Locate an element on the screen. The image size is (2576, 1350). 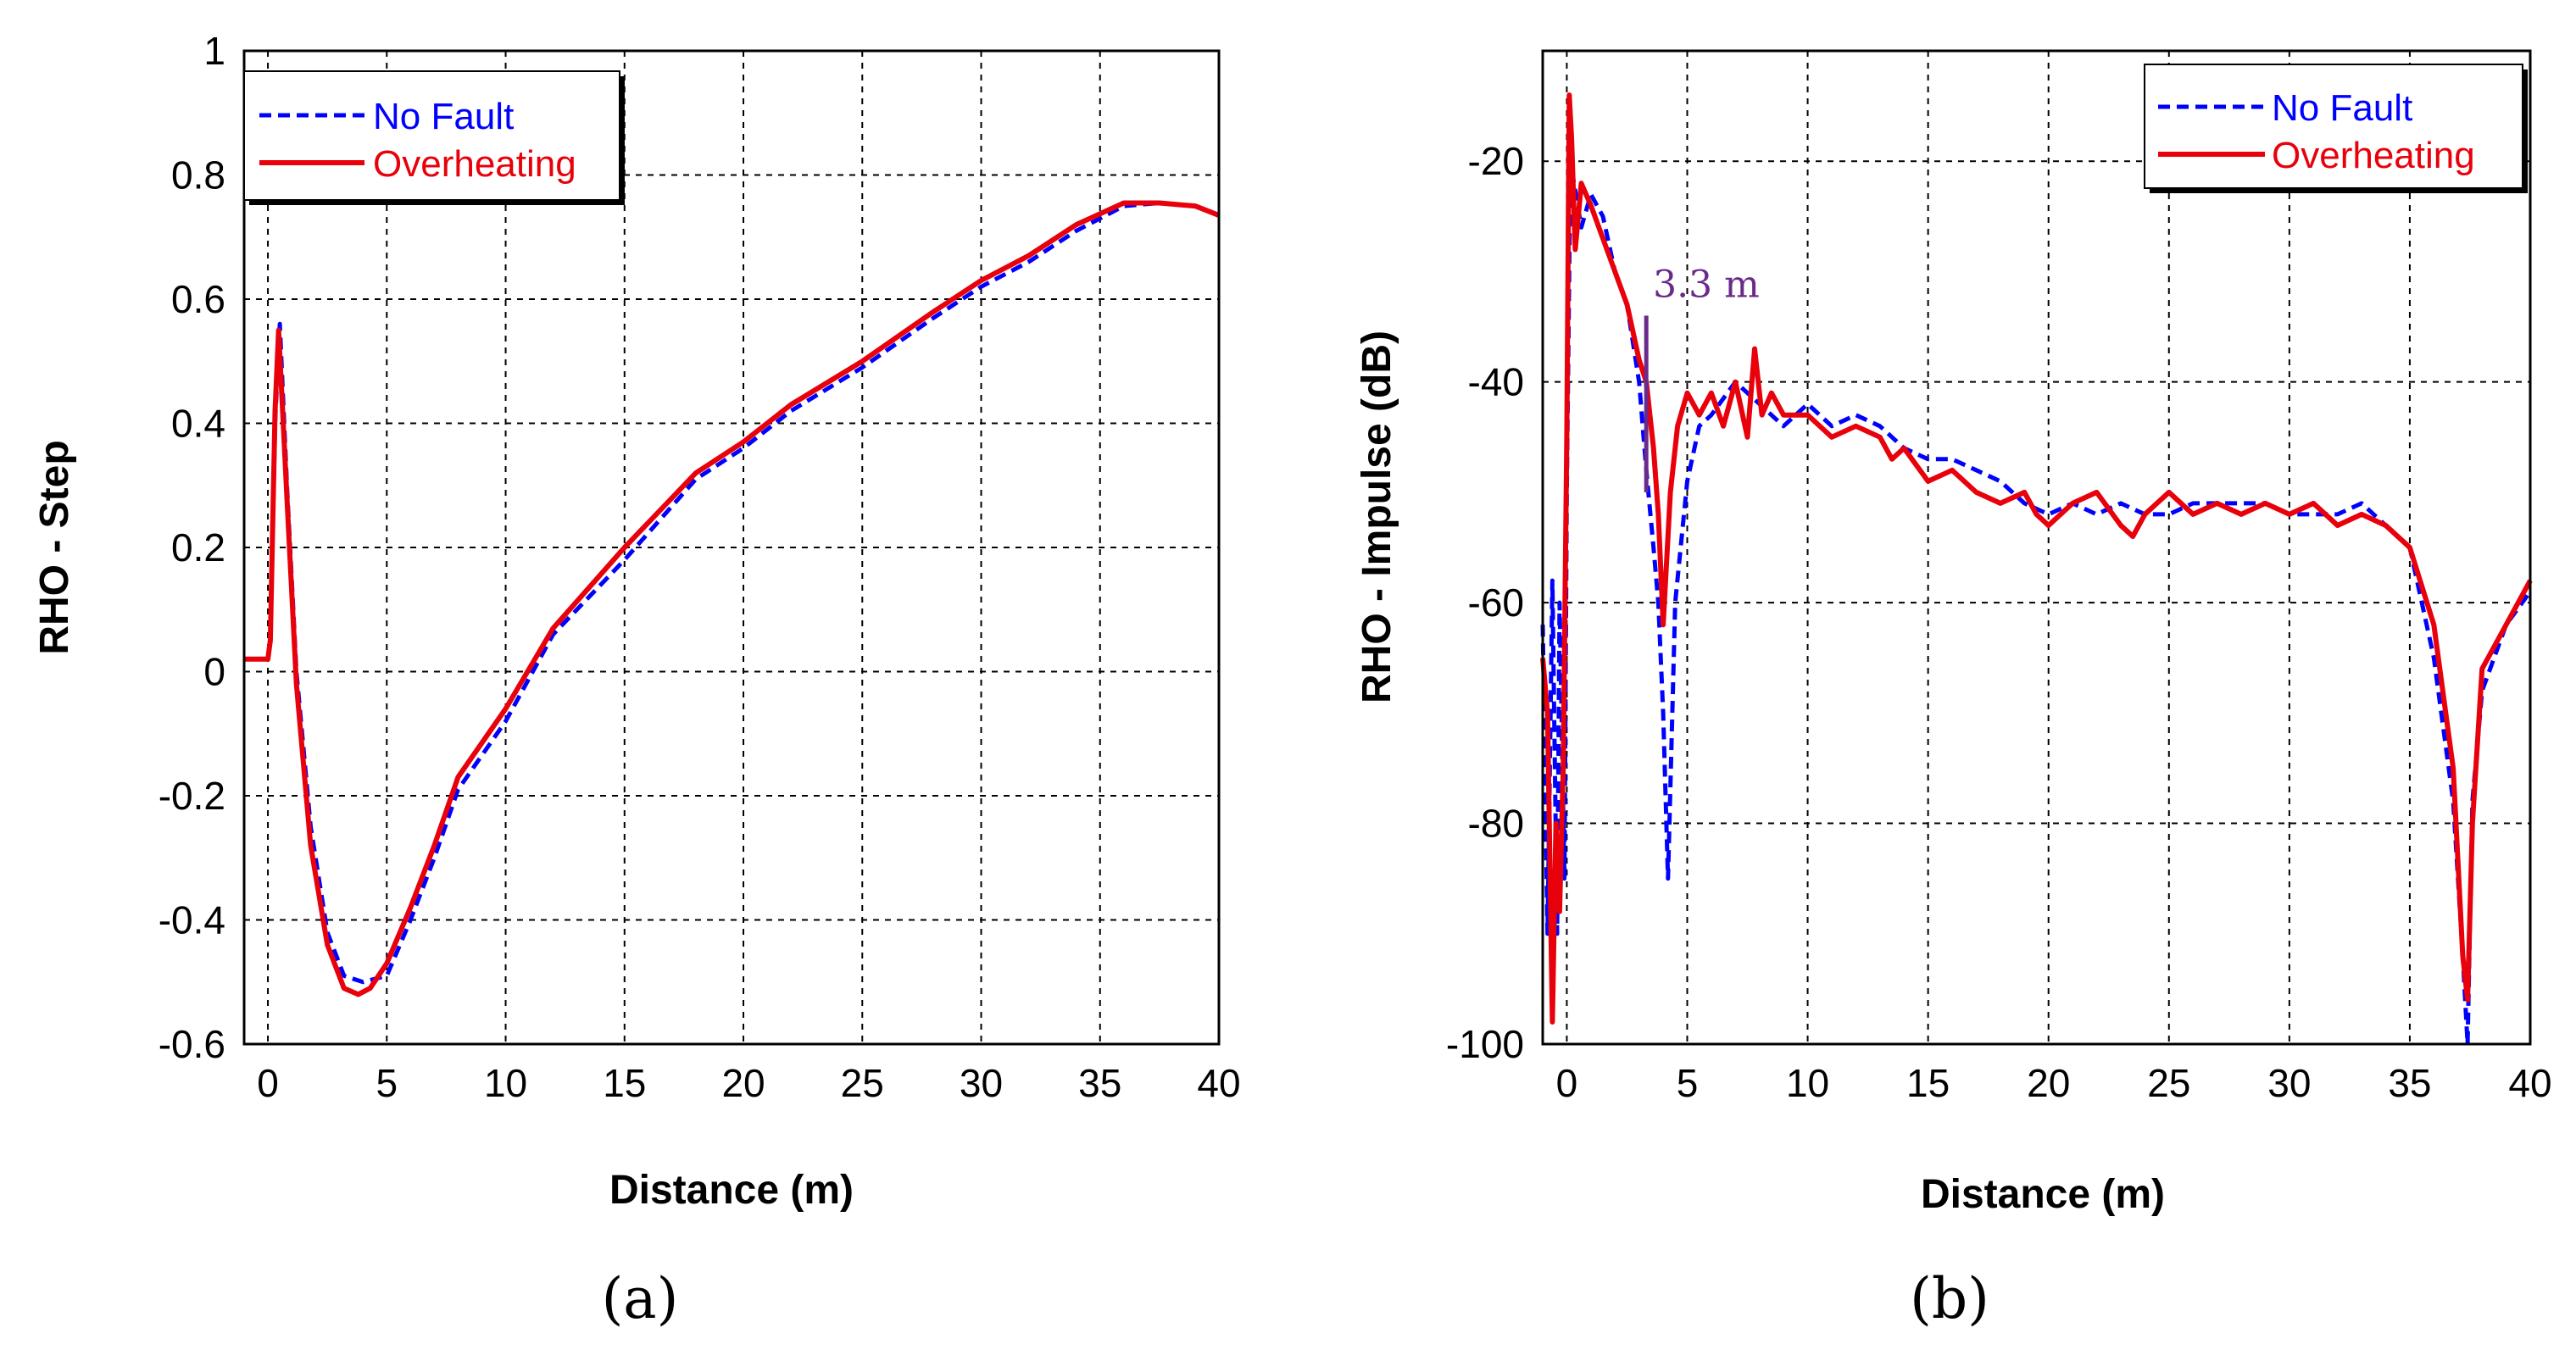
chart-a-caption: (a) is located at coordinates (640, 1298).